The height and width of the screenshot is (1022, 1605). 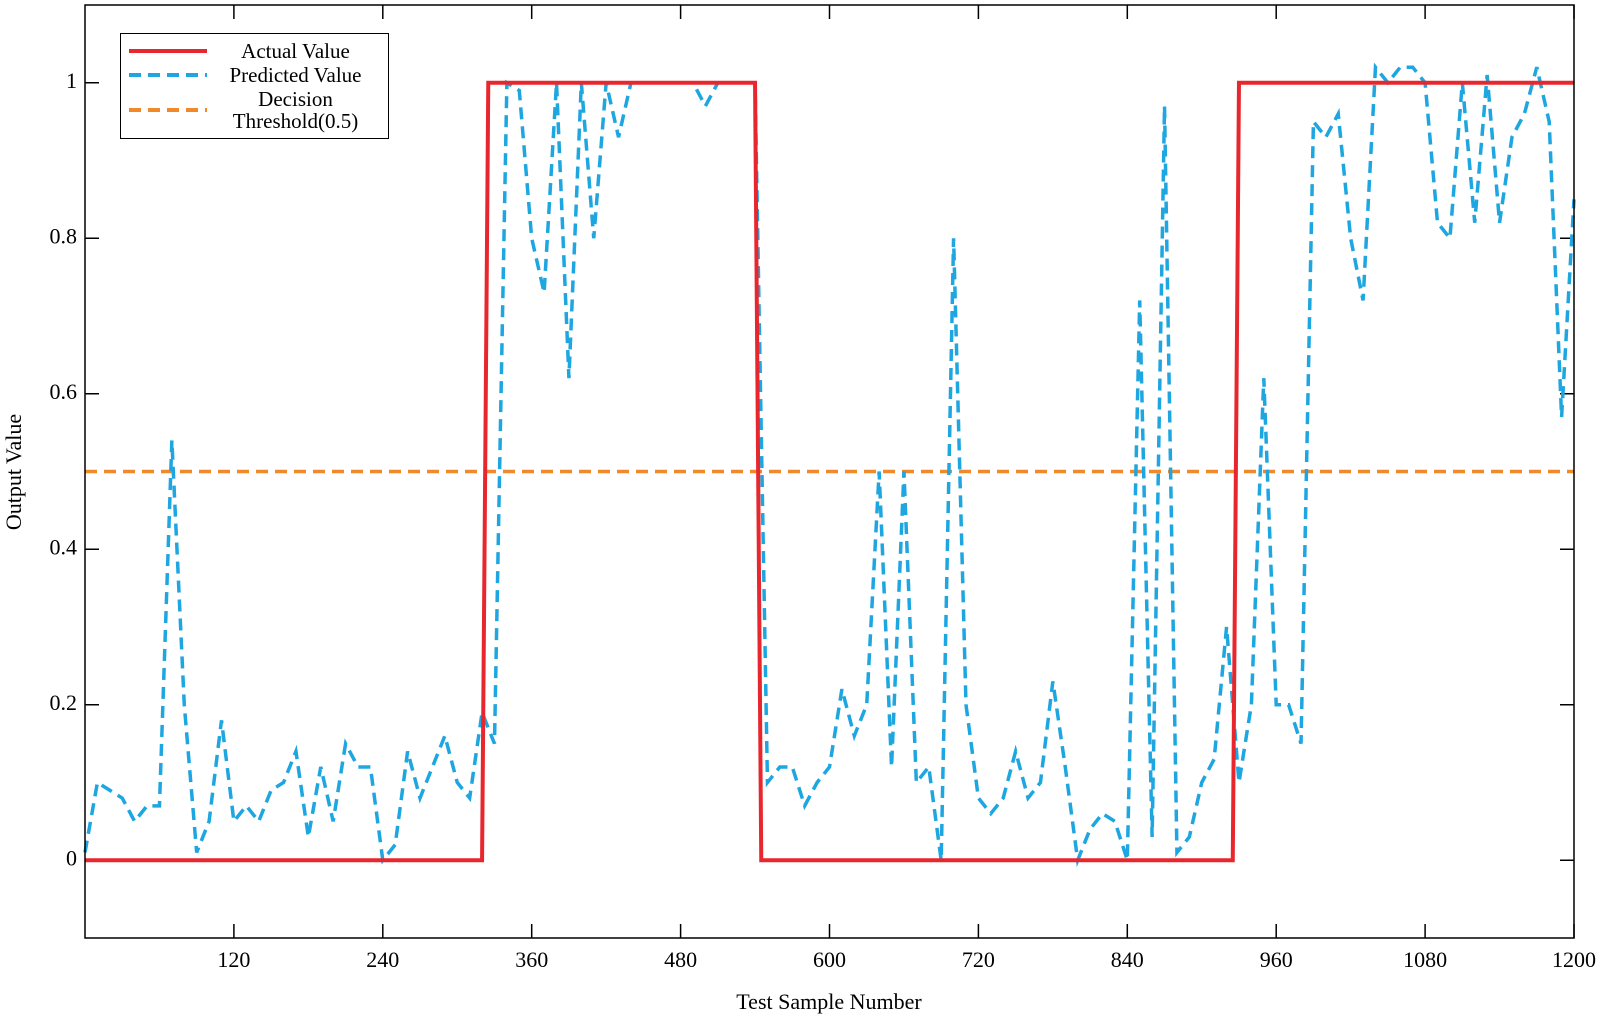 I want to click on x-tick-label: 840, so click(x=1127, y=959).